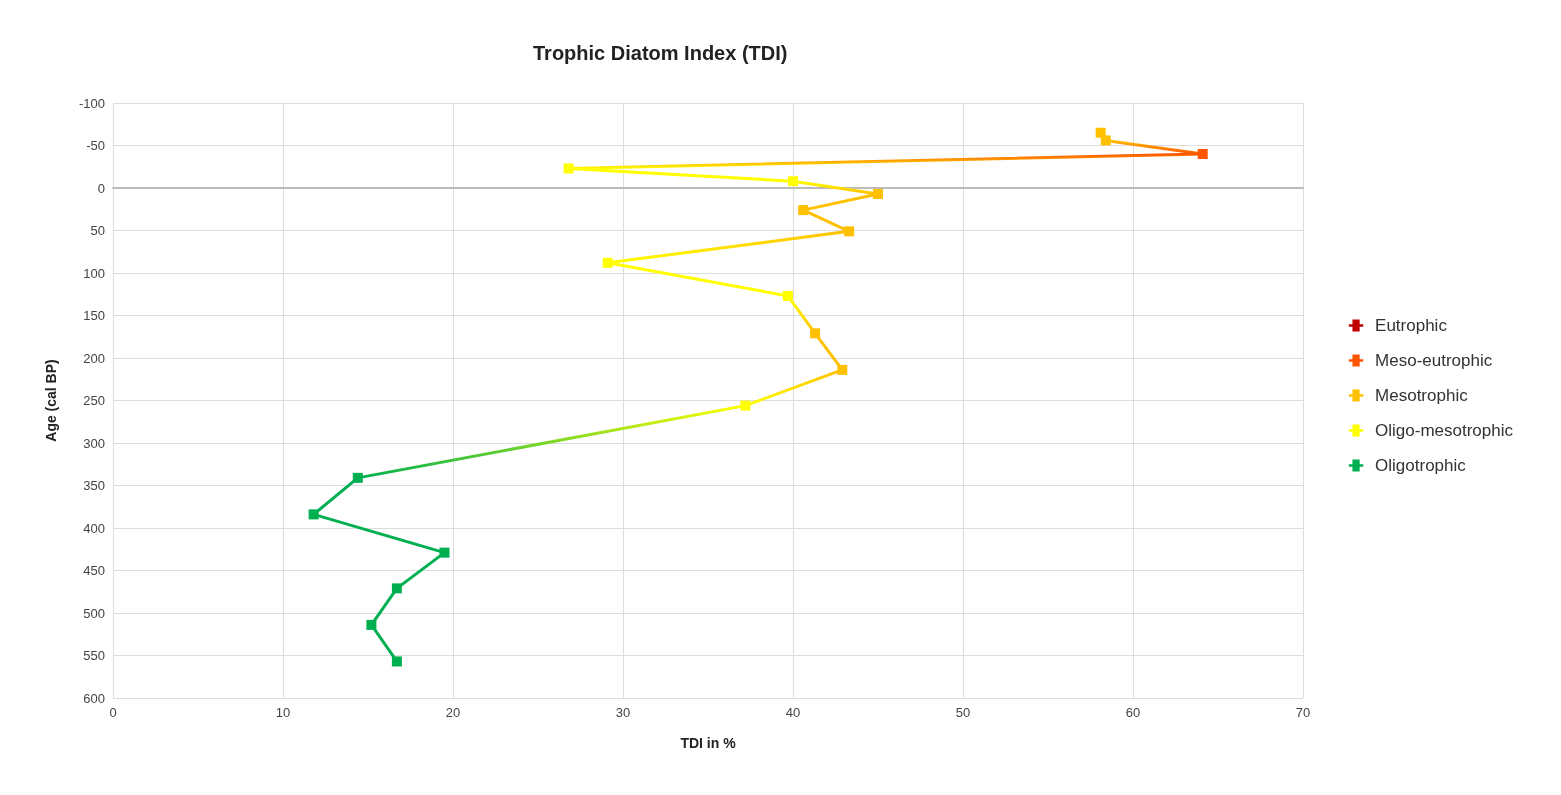 The height and width of the screenshot is (795, 1561). What do you see at coordinates (94, 443) in the screenshot?
I see `y-tick-label: 300` at bounding box center [94, 443].